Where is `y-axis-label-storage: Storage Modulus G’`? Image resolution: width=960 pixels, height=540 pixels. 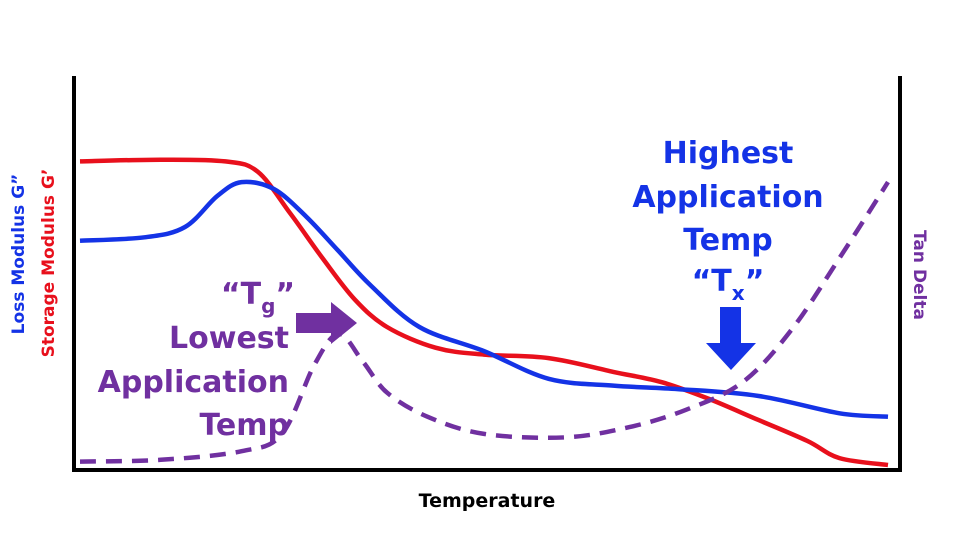 y-axis-label-storage: Storage Modulus G’ is located at coordinates (49, 263).